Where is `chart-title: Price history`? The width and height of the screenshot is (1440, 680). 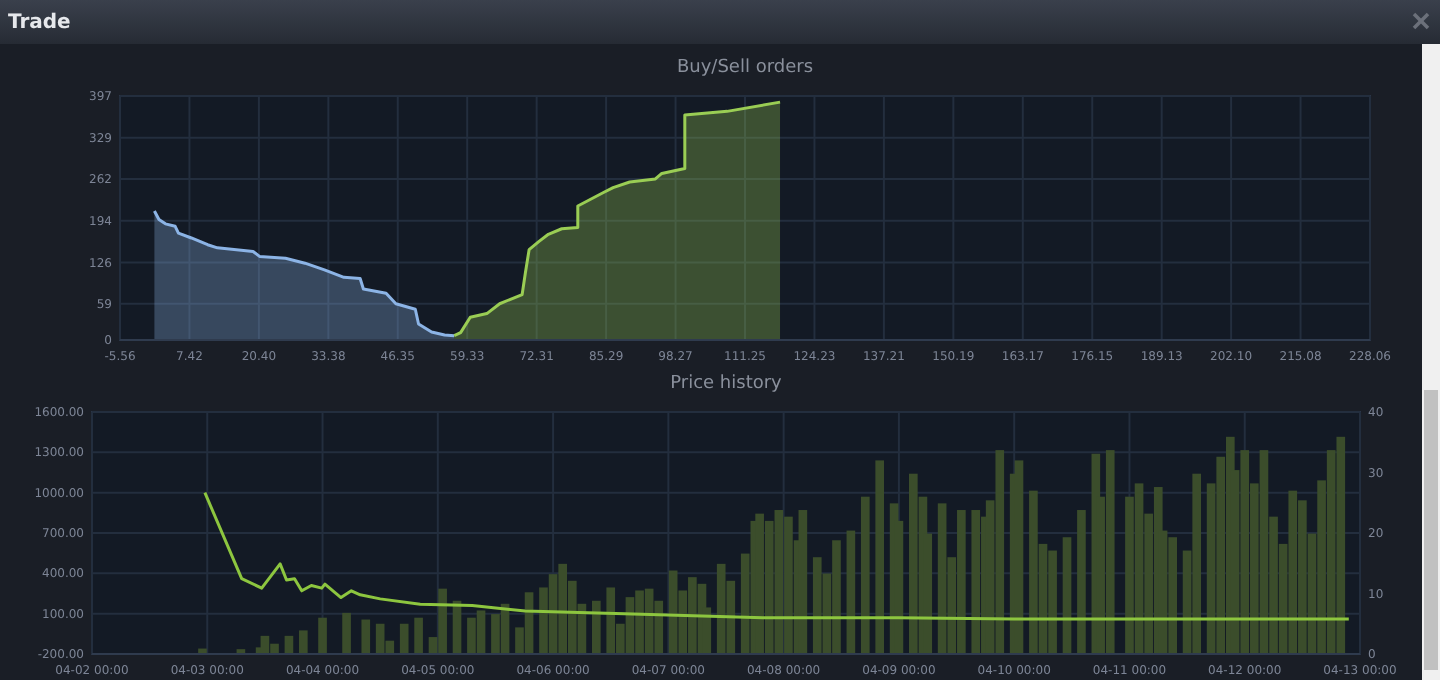
chart-title: Price history is located at coordinates (727, 384).